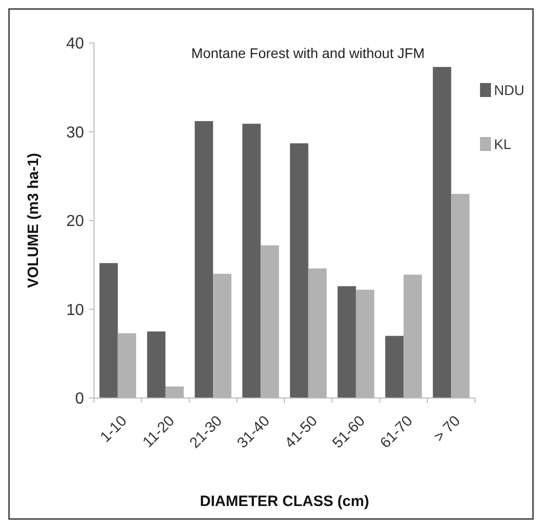 The height and width of the screenshot is (528, 542). I want to click on y-axis-title: VOLUME (m3 ha-1), so click(33, 220).